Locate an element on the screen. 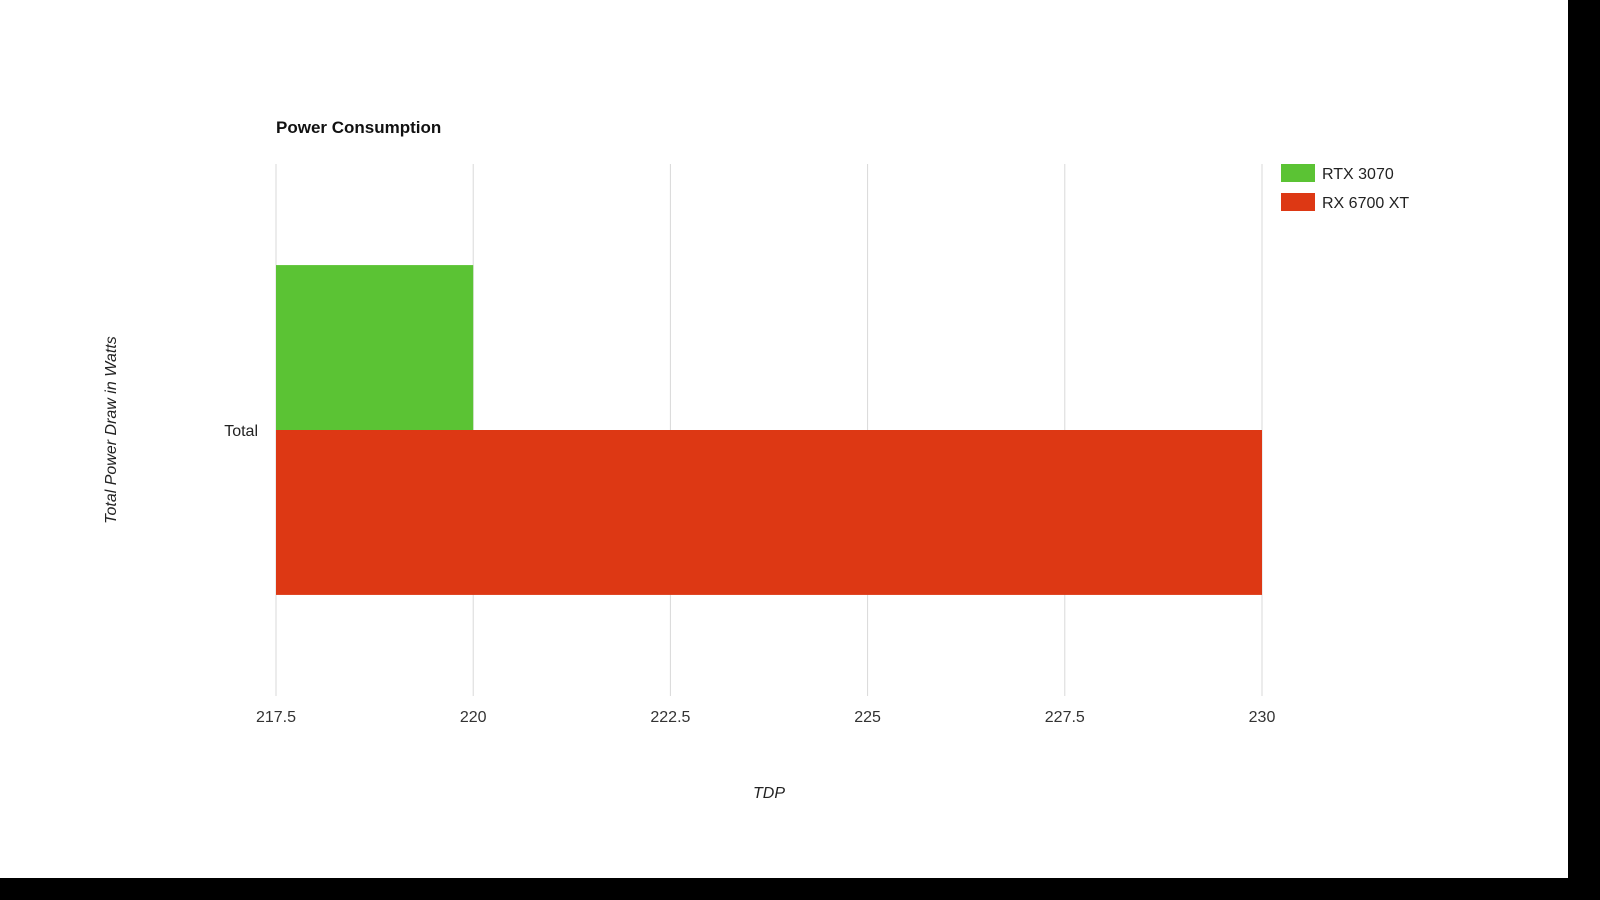 The image size is (1600, 900). chart-title: Power Consumption is located at coordinates (358, 127).